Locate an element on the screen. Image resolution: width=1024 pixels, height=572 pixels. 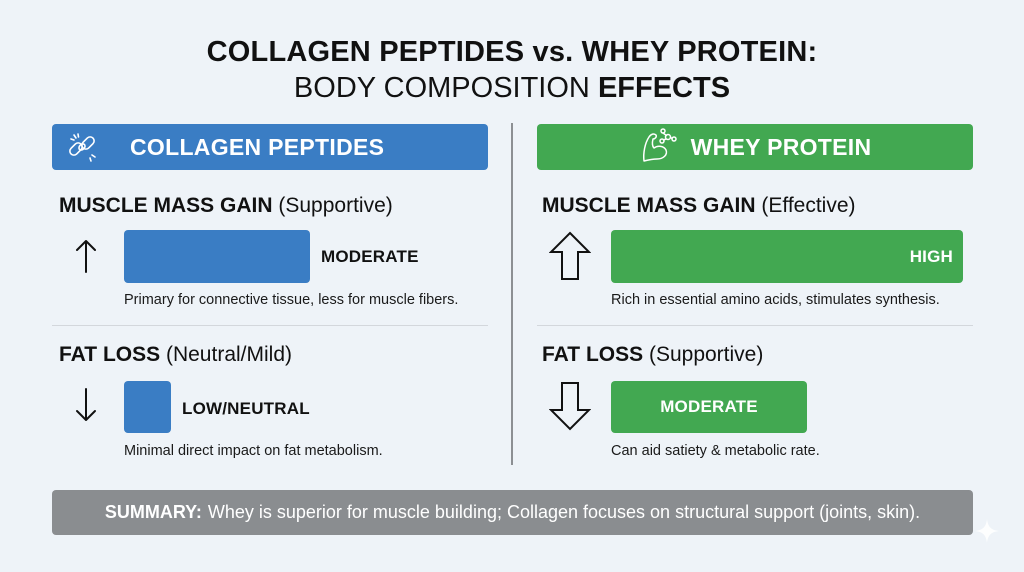
whey-fat-title: FAT LOSS (Supportive) is located at coordinates (652, 355).